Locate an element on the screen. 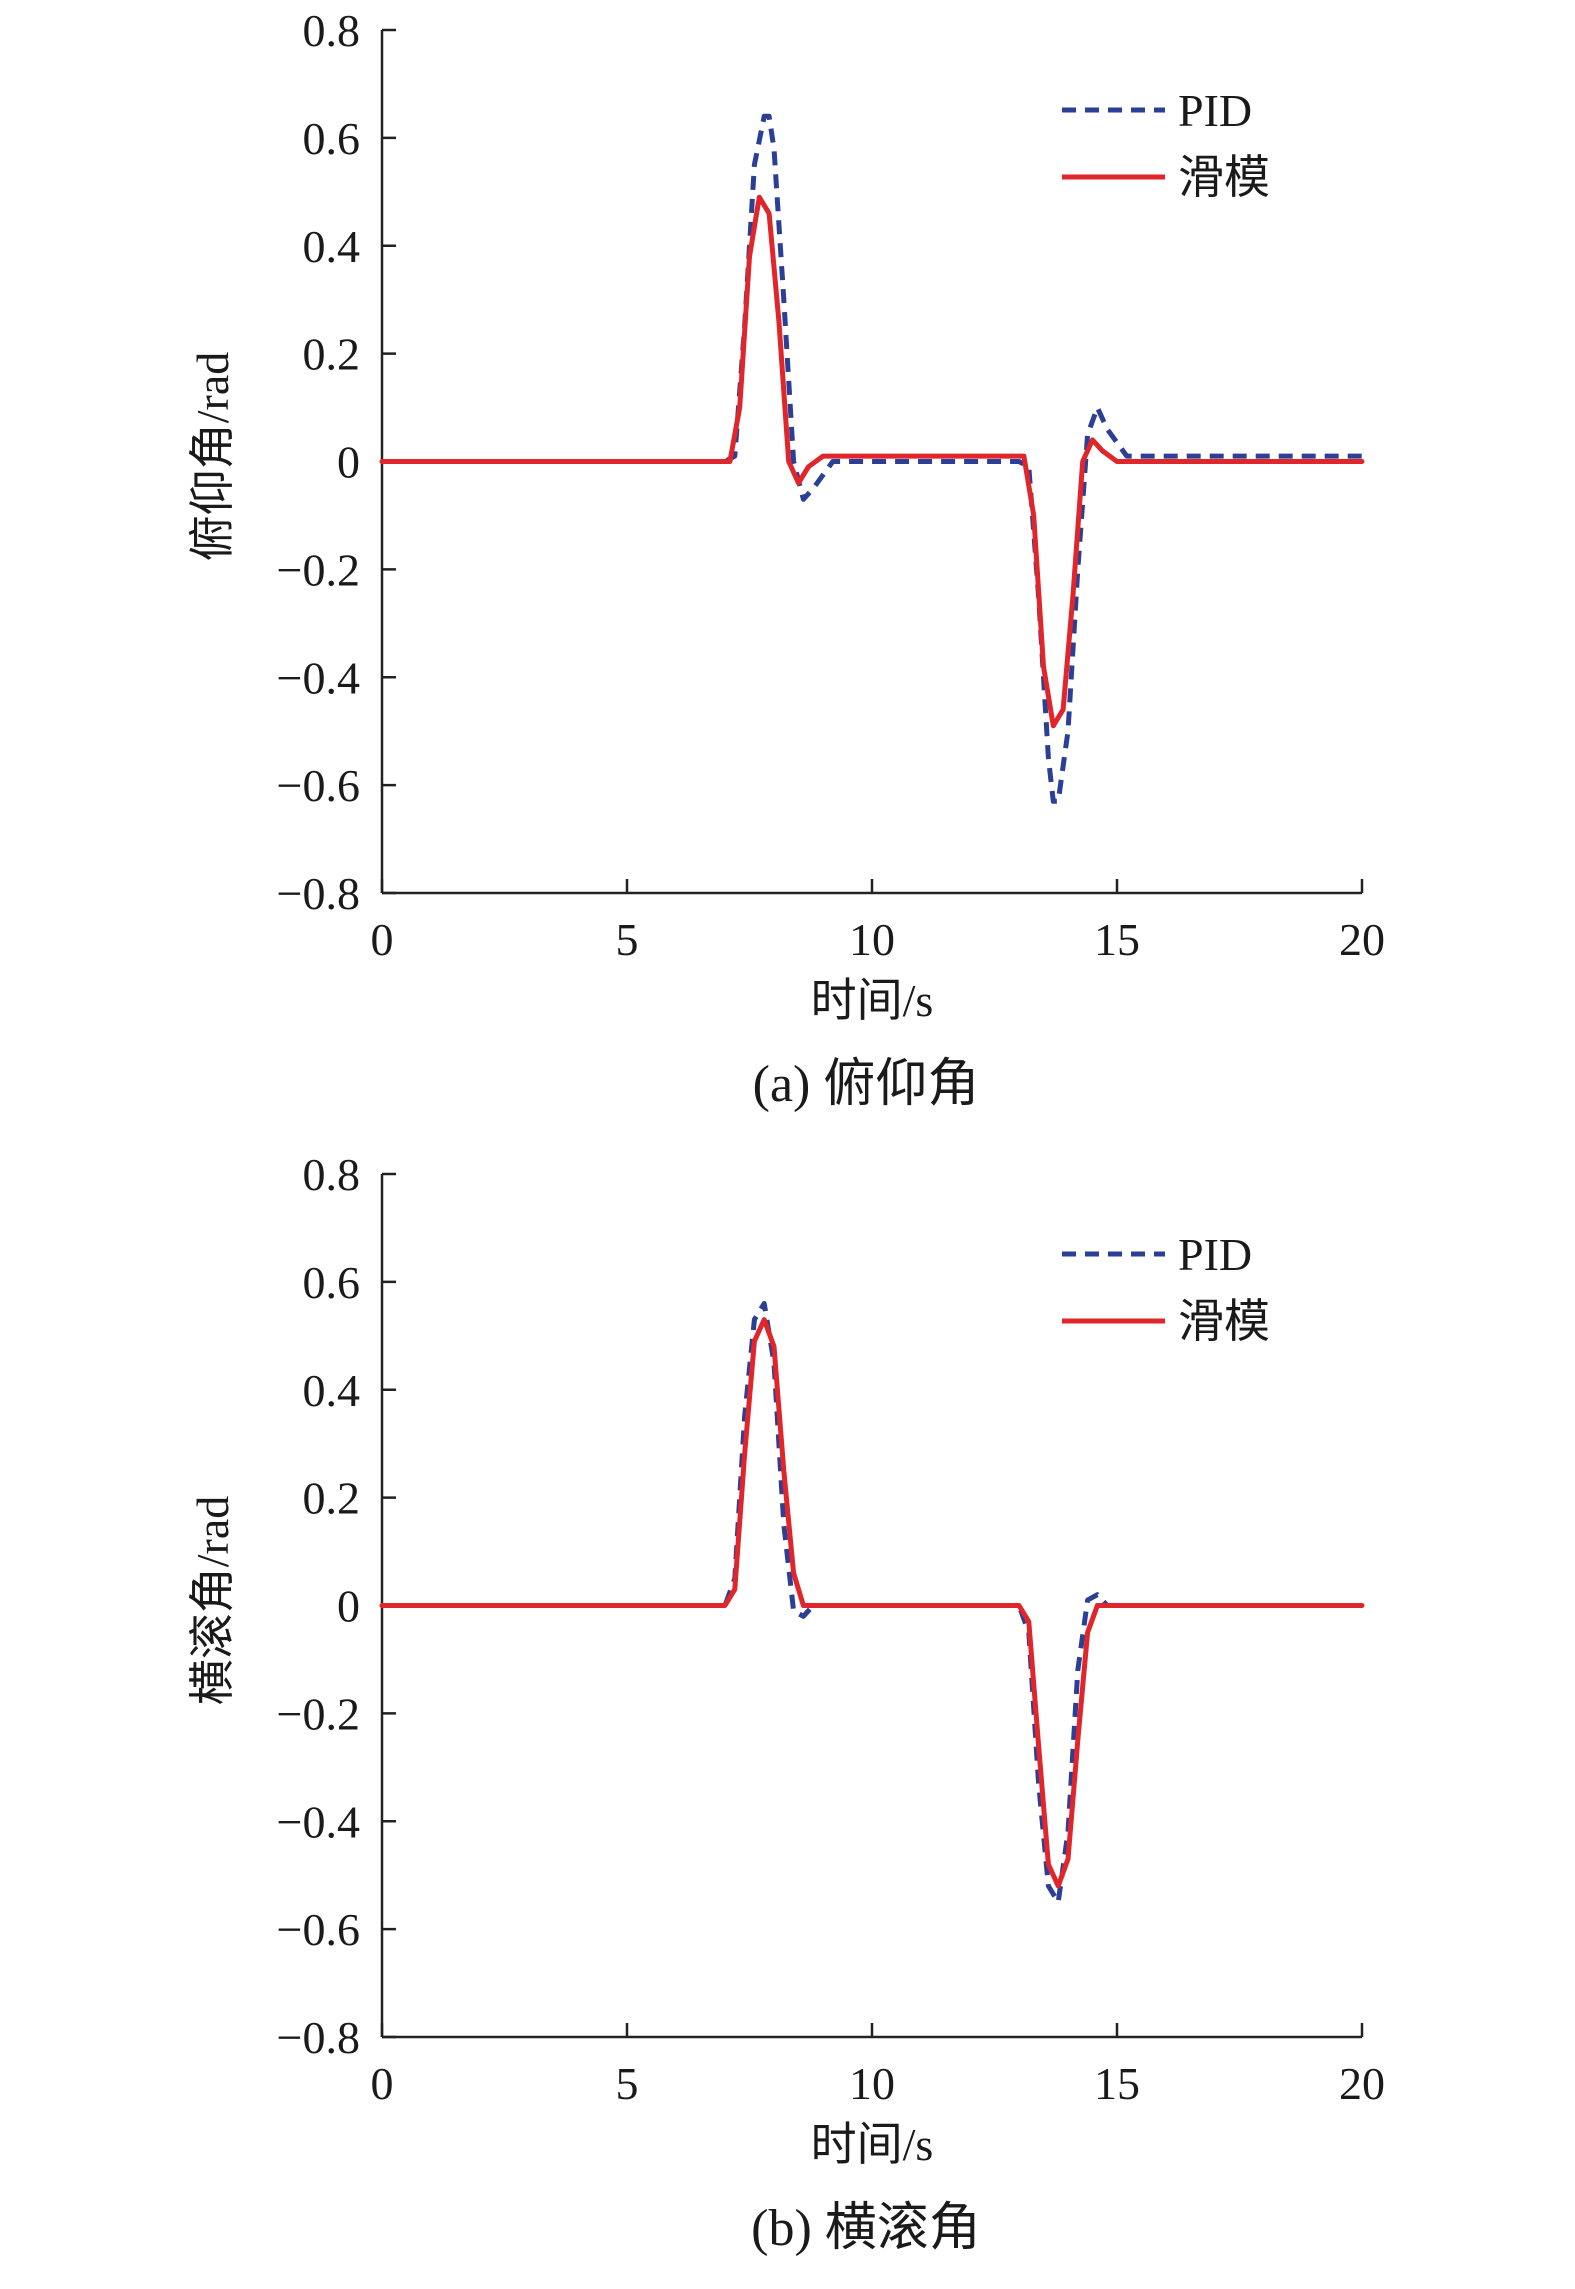 Image resolution: width=1575 pixels, height=2289 pixels. figure-caption: (a) 俯仰角 is located at coordinates (866, 1084).